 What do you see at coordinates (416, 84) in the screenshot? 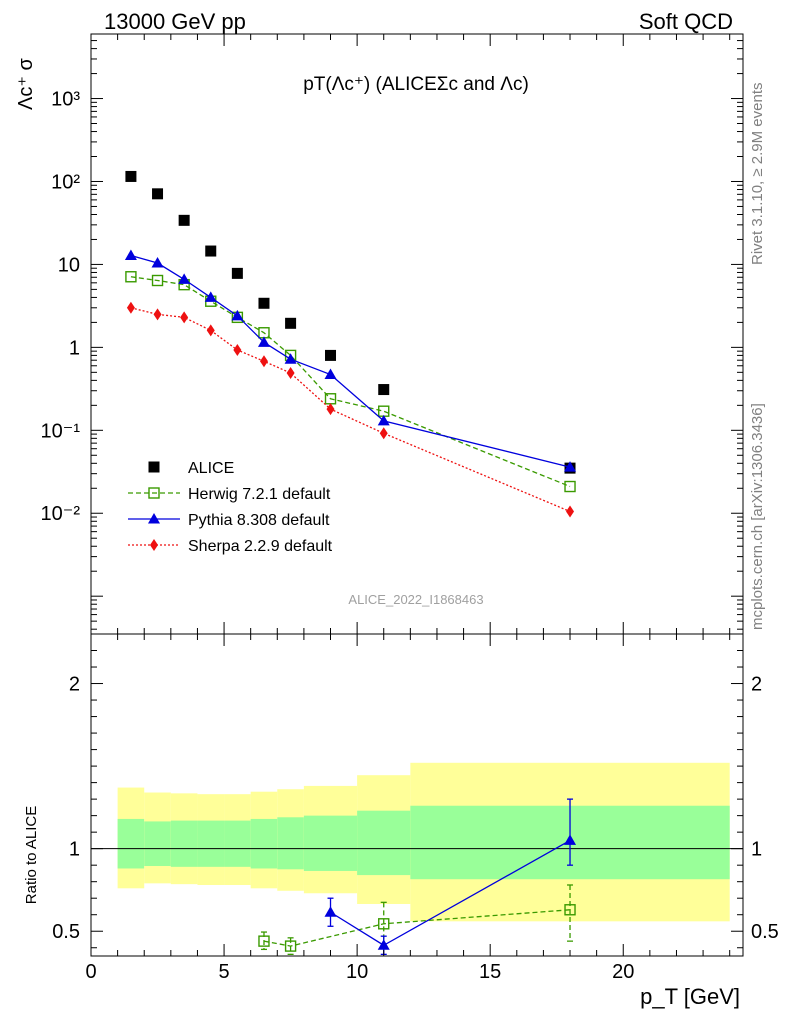
I see `plot-title: pT(Λc⁺) (ALICEΣc and Λc)` at bounding box center [416, 84].